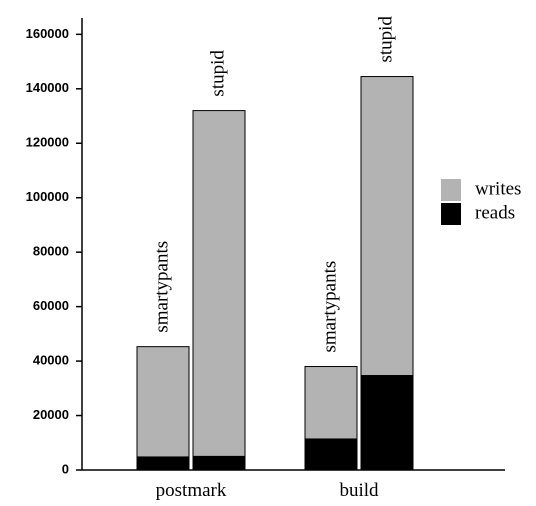 The height and width of the screenshot is (506, 536). What do you see at coordinates (47, 87) in the screenshot?
I see `y-tick-label: 140000` at bounding box center [47, 87].